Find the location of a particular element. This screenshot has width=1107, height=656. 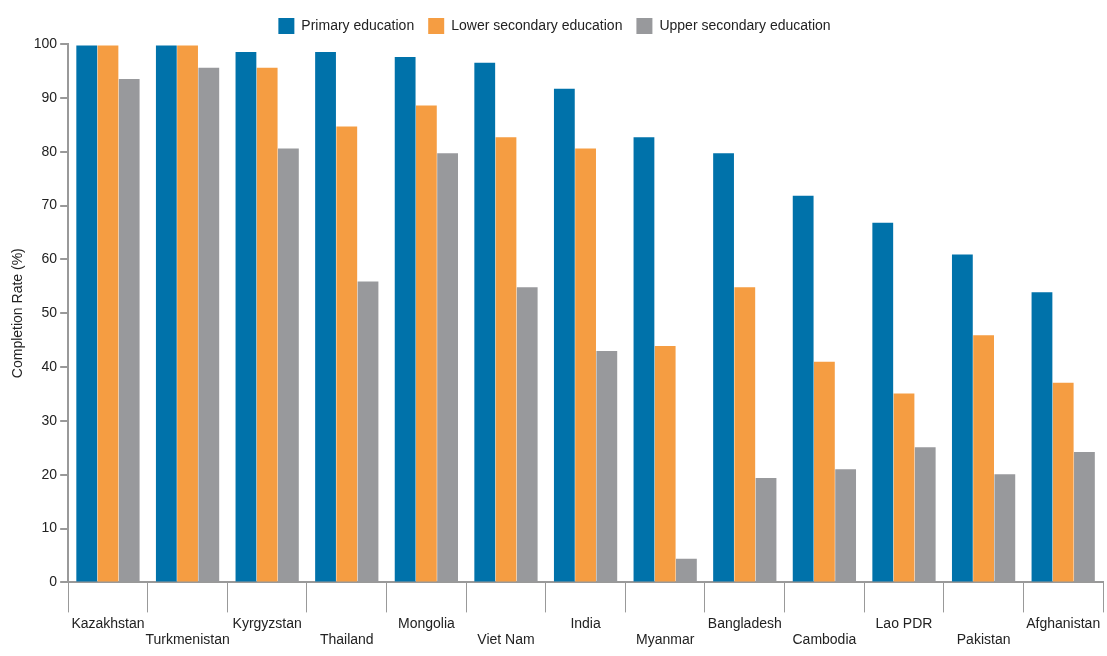

y-tick-label: 30 is located at coordinates (49, 419).